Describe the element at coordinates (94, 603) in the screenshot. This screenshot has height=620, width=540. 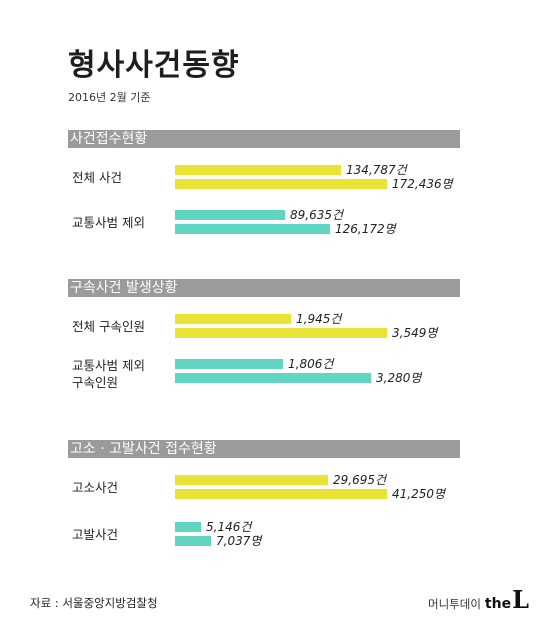
I see `source-note: 자료 : 서울중앙지방검찰청` at that location.